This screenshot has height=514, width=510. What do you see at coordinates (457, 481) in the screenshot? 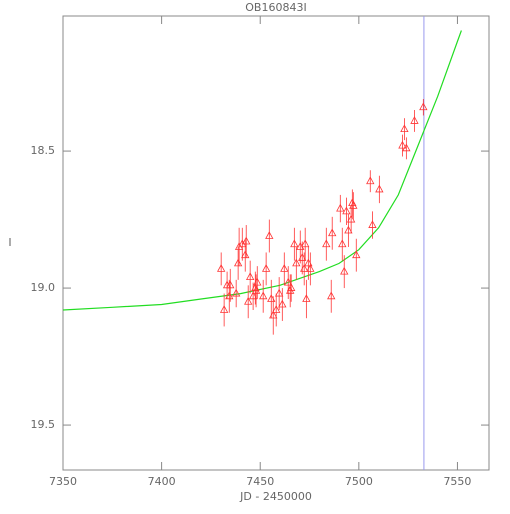
I see `x-tick-label: 7550` at bounding box center [457, 481].